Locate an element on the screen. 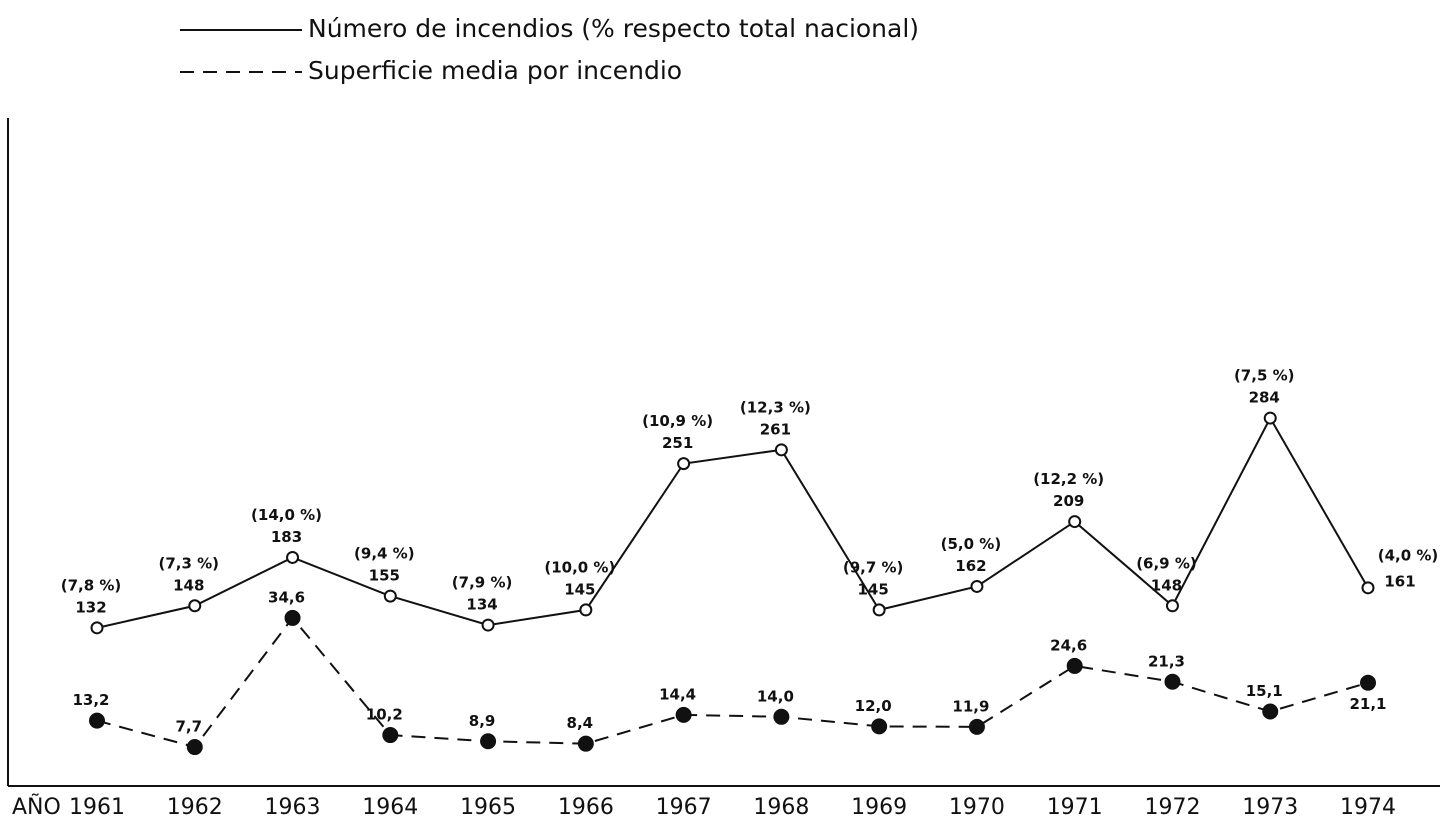  data-label: 8,4 is located at coordinates (580, 723).